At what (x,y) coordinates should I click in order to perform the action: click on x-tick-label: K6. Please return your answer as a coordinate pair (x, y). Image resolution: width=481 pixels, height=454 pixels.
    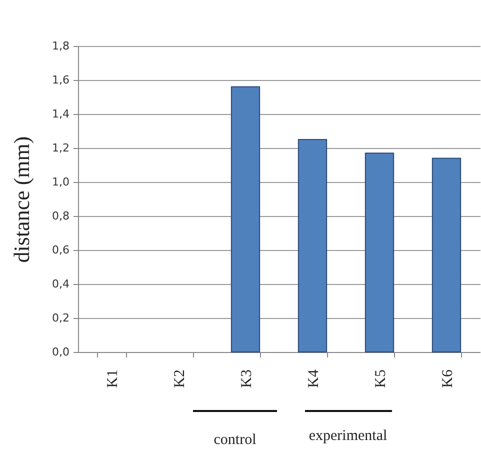
    Looking at the image, I should click on (448, 378).